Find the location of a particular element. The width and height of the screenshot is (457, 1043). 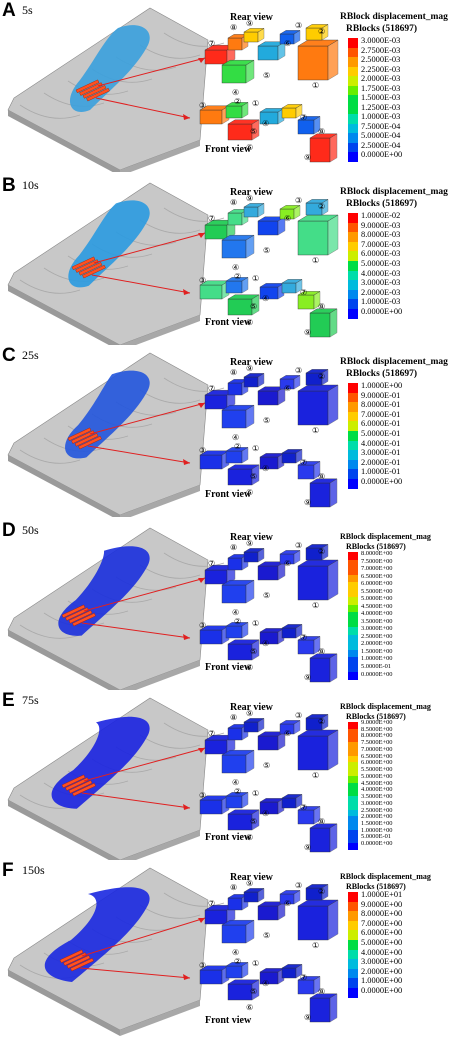

legend-tick: 9.0000E-01 is located at coordinates (381, 395).